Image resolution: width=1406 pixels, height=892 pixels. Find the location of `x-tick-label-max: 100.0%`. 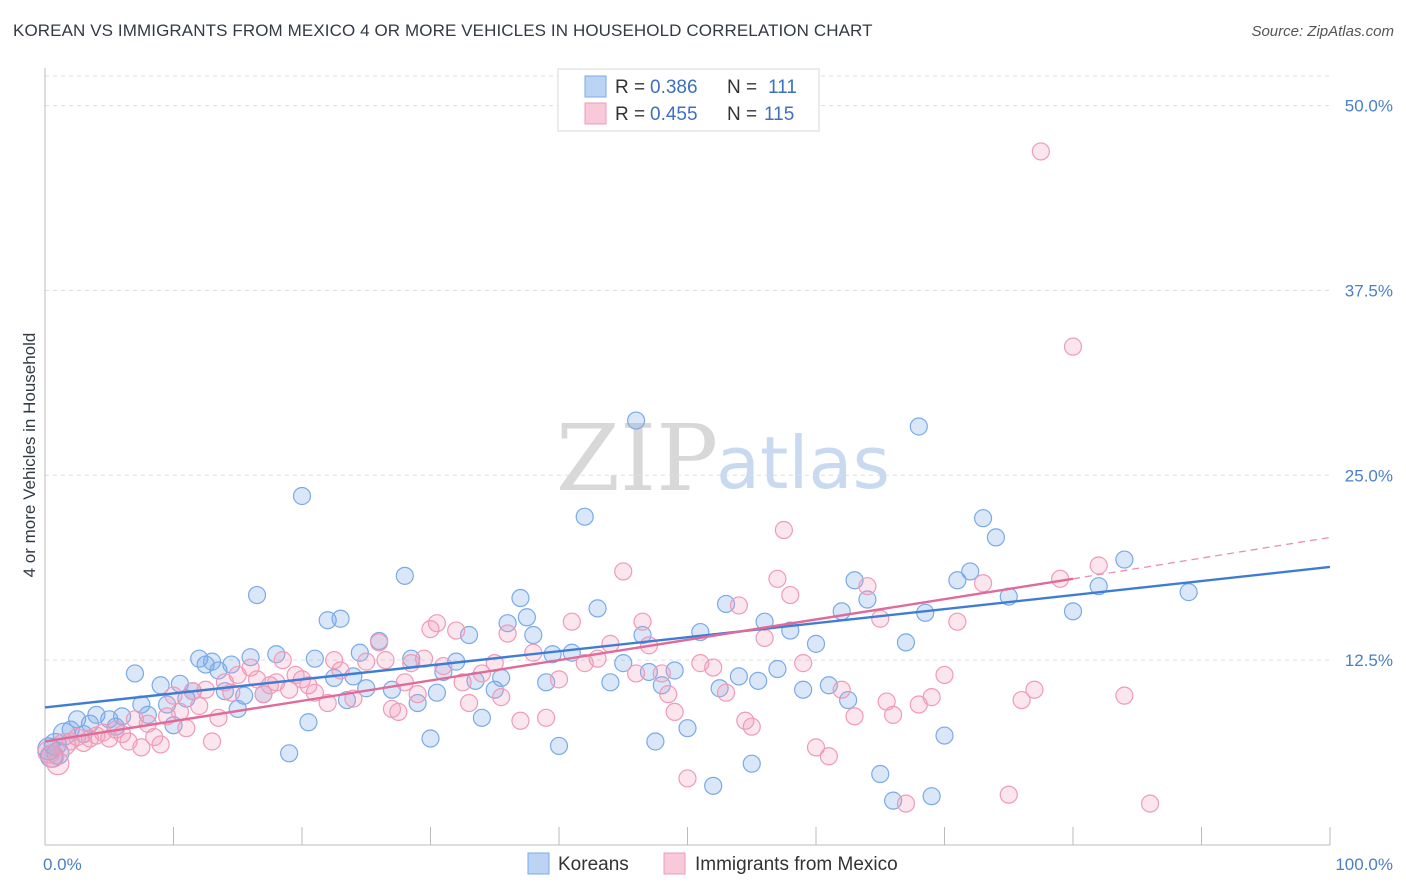

x-tick-label-max: 100.0% is located at coordinates (1364, 864).